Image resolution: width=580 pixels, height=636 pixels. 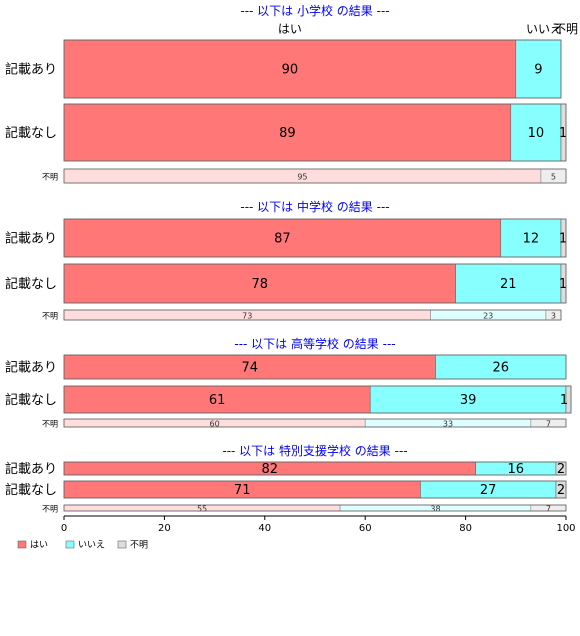 What do you see at coordinates (217, 400) in the screenshot?
I see `data-label: 61` at bounding box center [217, 400].